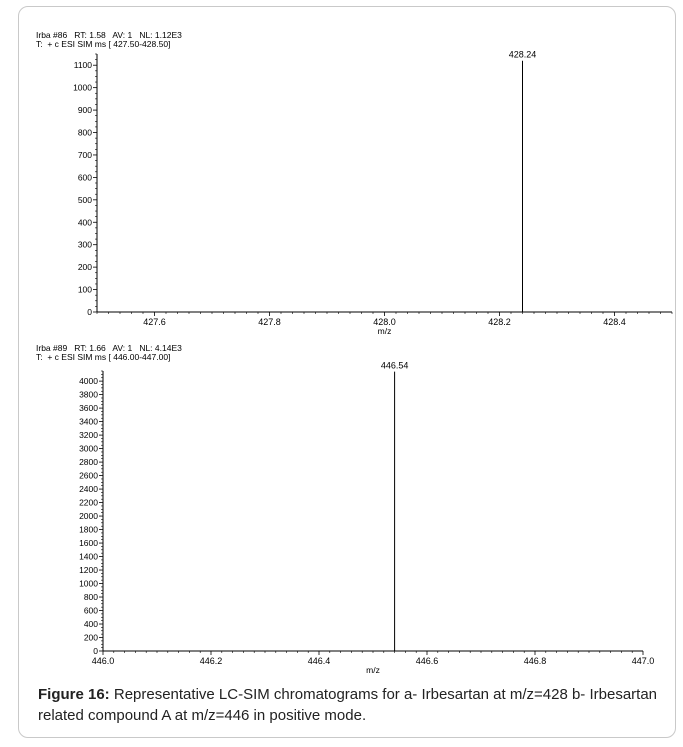 Image resolution: width=683 pixels, height=747 pixels. Describe the element at coordinates (85, 290) in the screenshot. I see `chart1-y-tick-label: 100` at that location.